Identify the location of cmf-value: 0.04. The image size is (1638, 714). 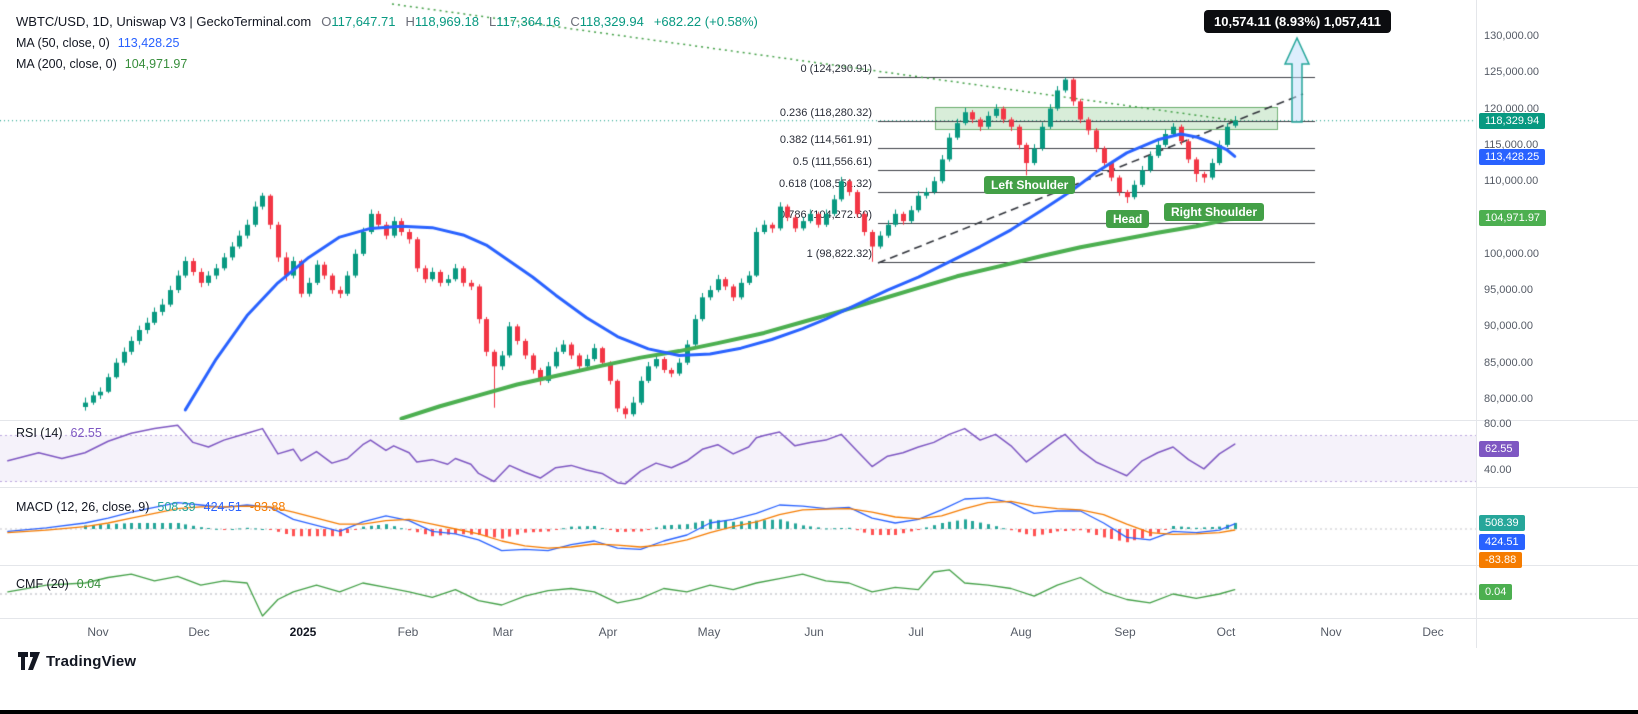
(89, 584).